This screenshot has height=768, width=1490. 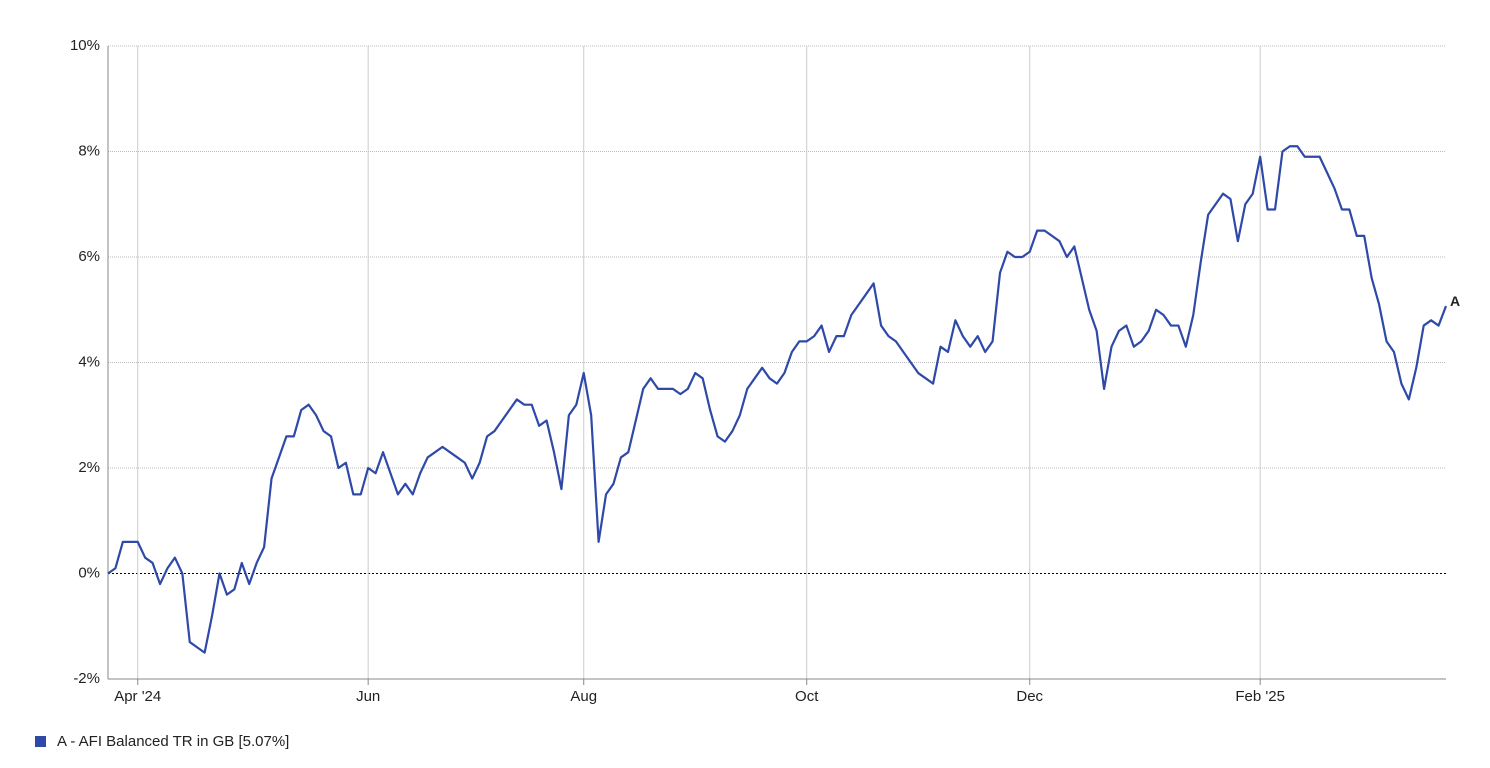 I want to click on x-tick-label: Aug, so click(x=583, y=696).